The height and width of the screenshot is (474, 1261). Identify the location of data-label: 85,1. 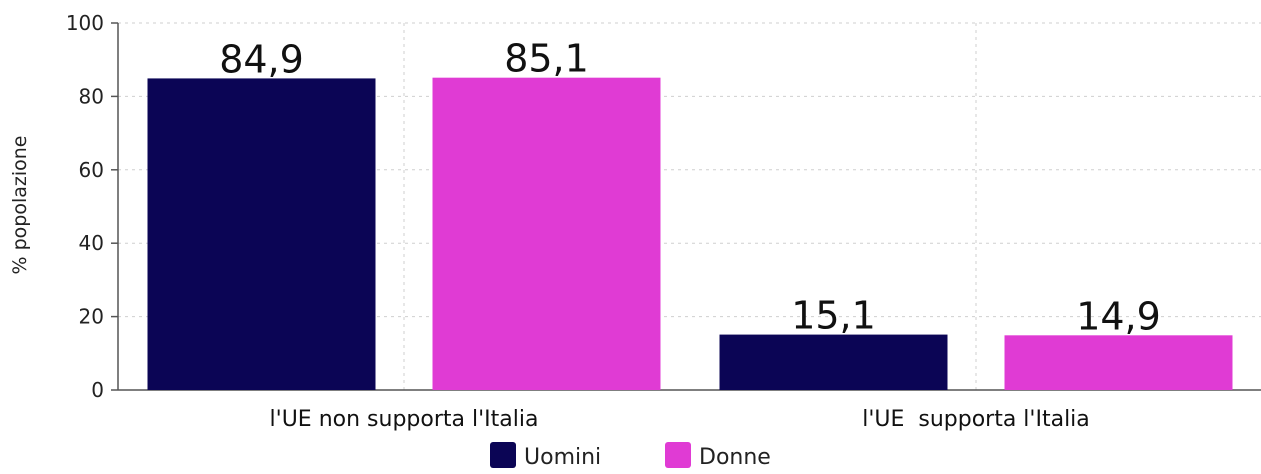
(546, 59).